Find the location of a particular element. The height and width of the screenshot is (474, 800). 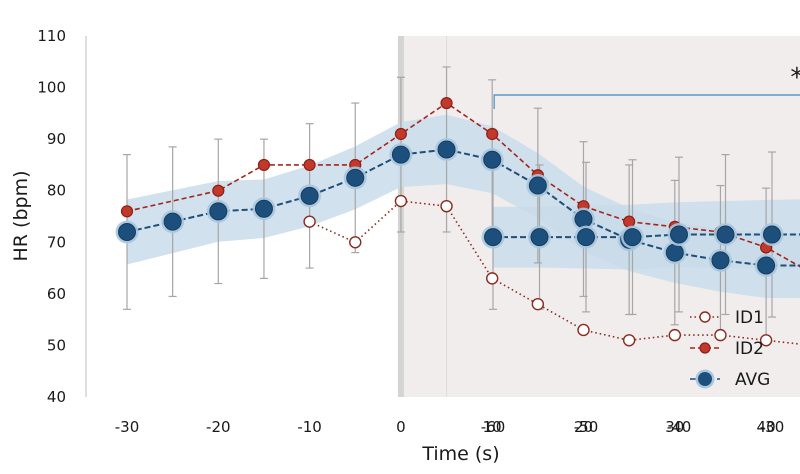

x-tick-label-left: 0 is located at coordinates (401, 427).